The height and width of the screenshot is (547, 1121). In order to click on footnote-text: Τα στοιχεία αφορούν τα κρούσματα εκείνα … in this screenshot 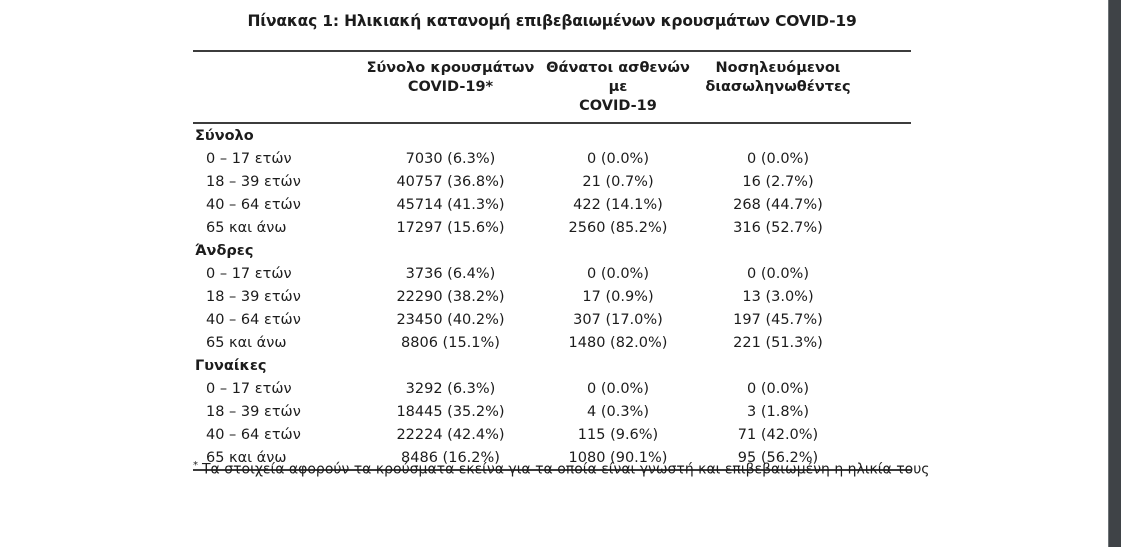, I will do `click(566, 469)`.